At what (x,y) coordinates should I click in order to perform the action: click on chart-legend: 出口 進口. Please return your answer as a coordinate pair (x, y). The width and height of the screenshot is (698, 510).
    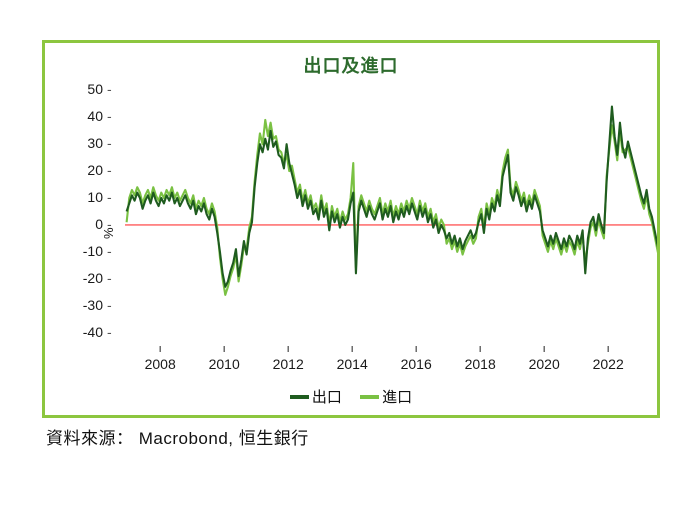
    Looking at the image, I should click on (351, 396).